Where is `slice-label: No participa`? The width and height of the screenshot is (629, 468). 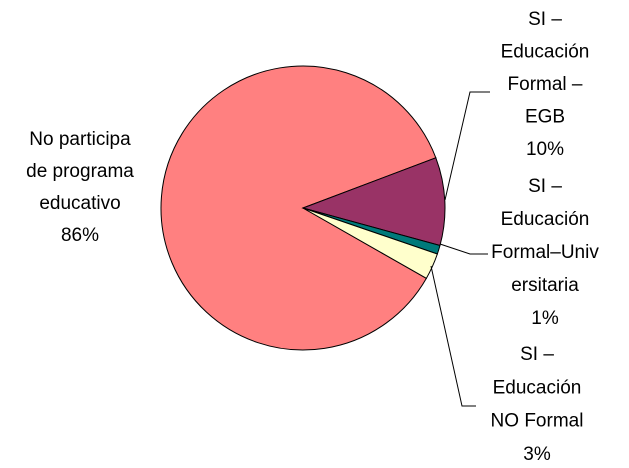
slice-label: No participa is located at coordinates (80, 139).